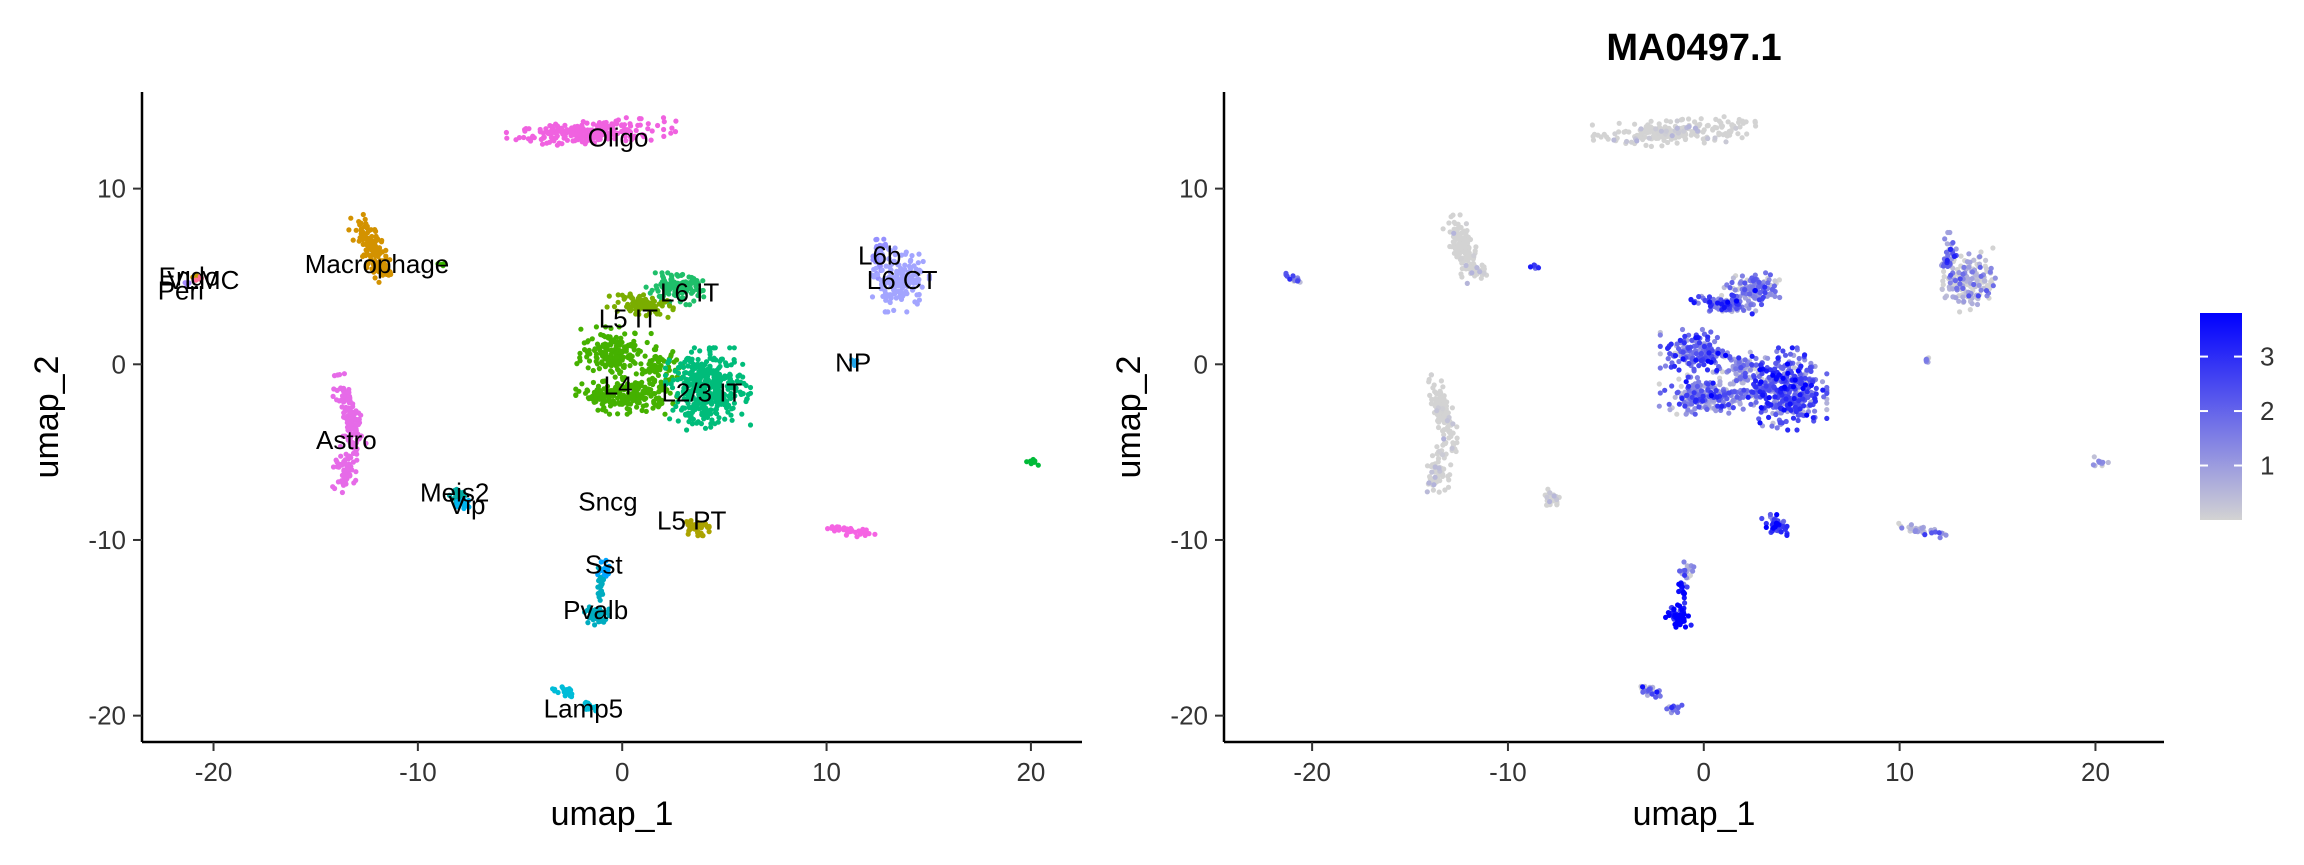 The image size is (2304, 865). What do you see at coordinates (111, 189) in the screenshot?
I see `y-tick-label: 10` at bounding box center [111, 189].